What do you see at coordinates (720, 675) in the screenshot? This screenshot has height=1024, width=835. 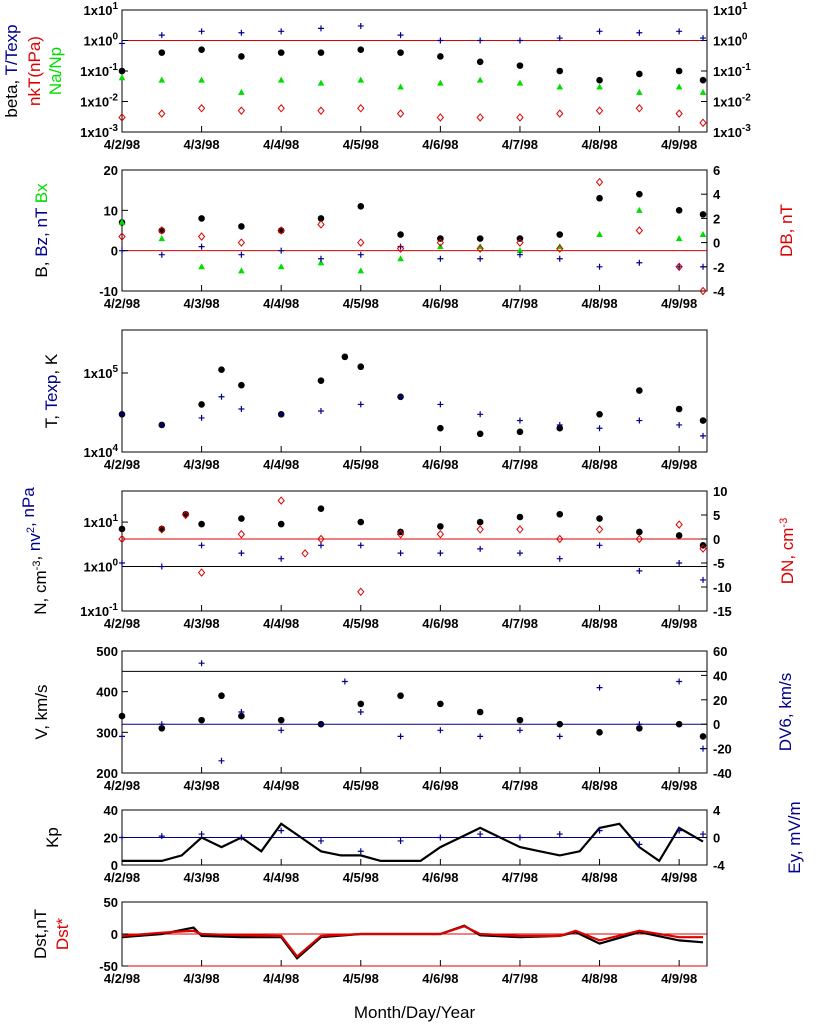 I see `y-tick-label: 40` at bounding box center [720, 675].